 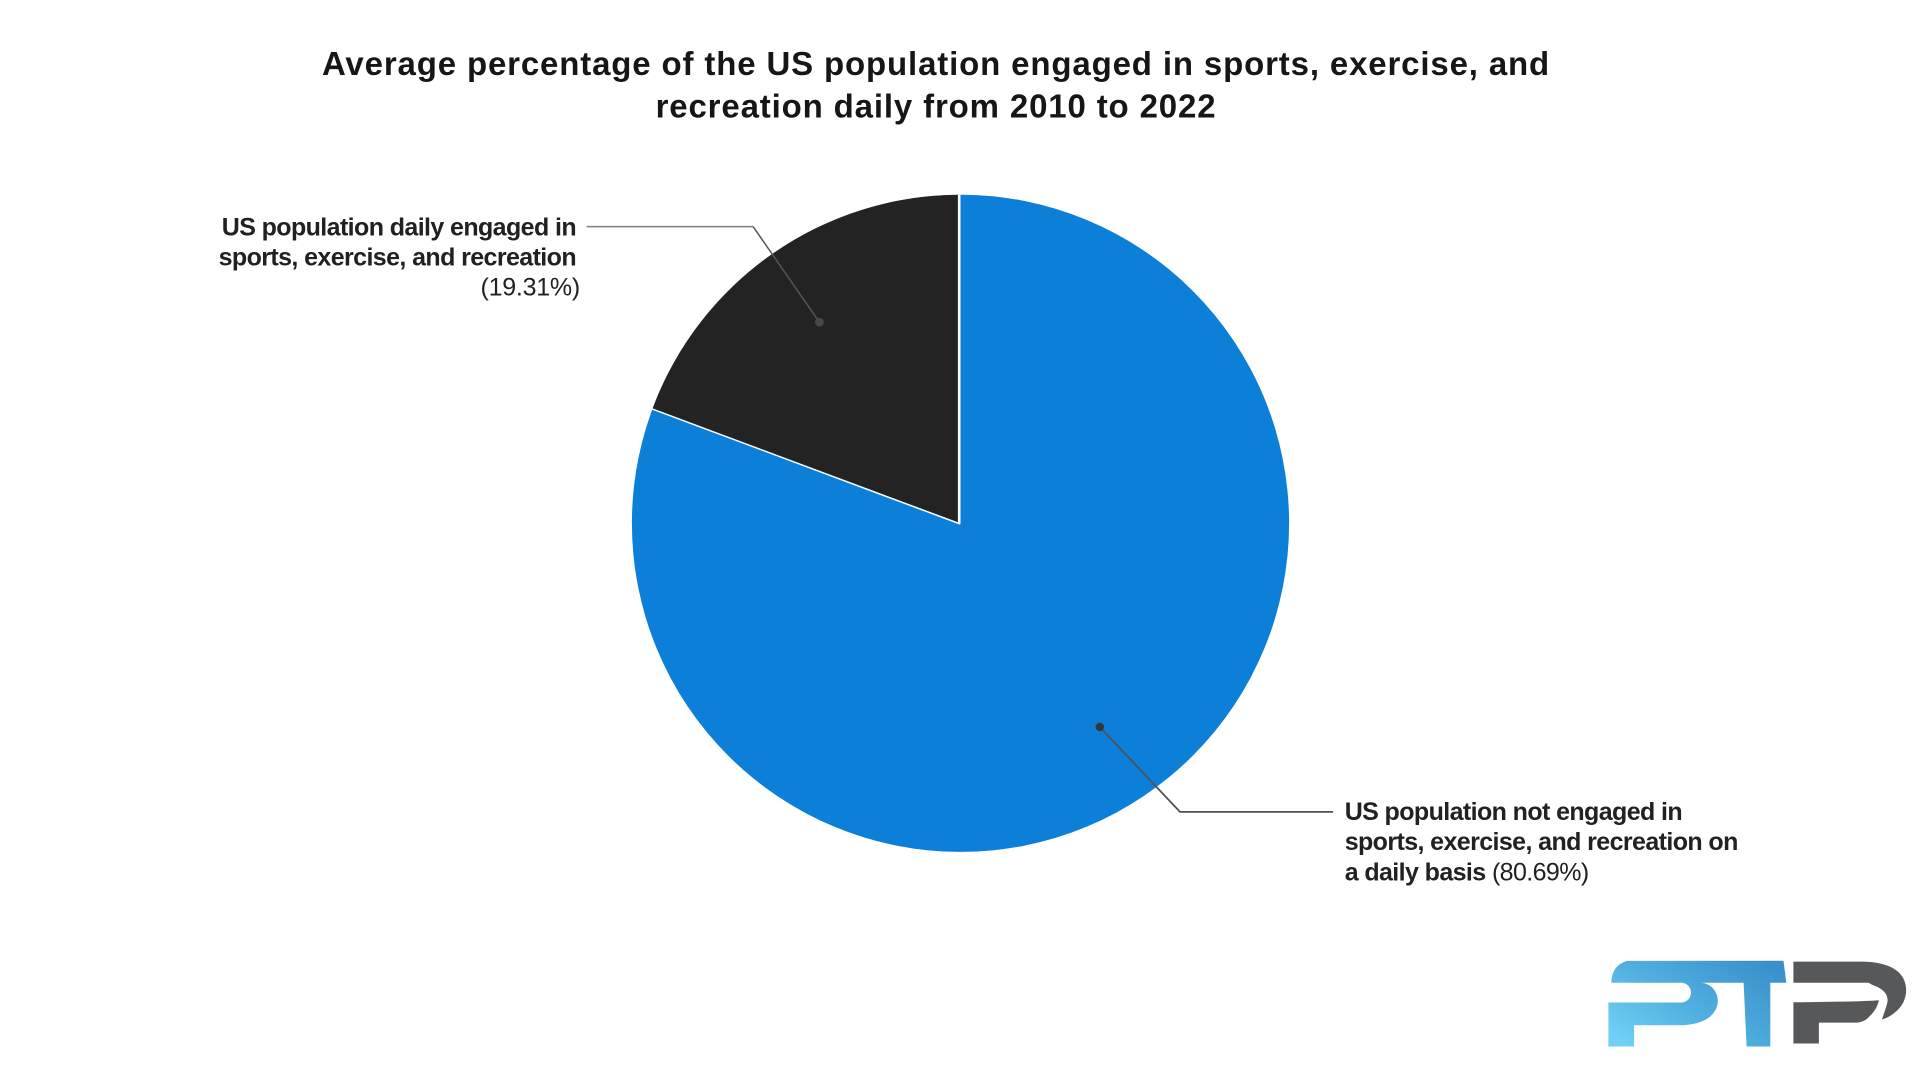 I want to click on svg-text: US population daily engaged in, so click(x=399, y=227).